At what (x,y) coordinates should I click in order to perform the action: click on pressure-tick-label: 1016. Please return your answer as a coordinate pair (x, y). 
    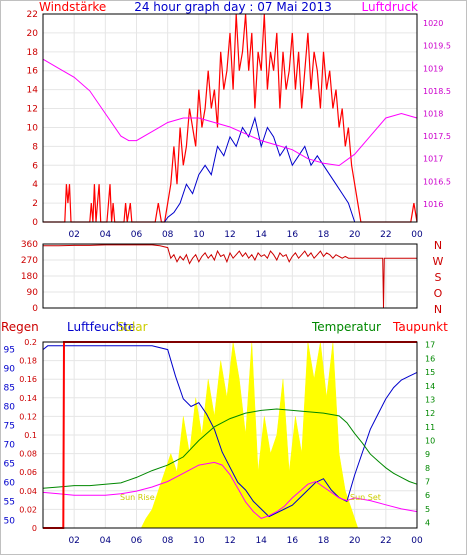
    Looking at the image, I should click on (433, 204).